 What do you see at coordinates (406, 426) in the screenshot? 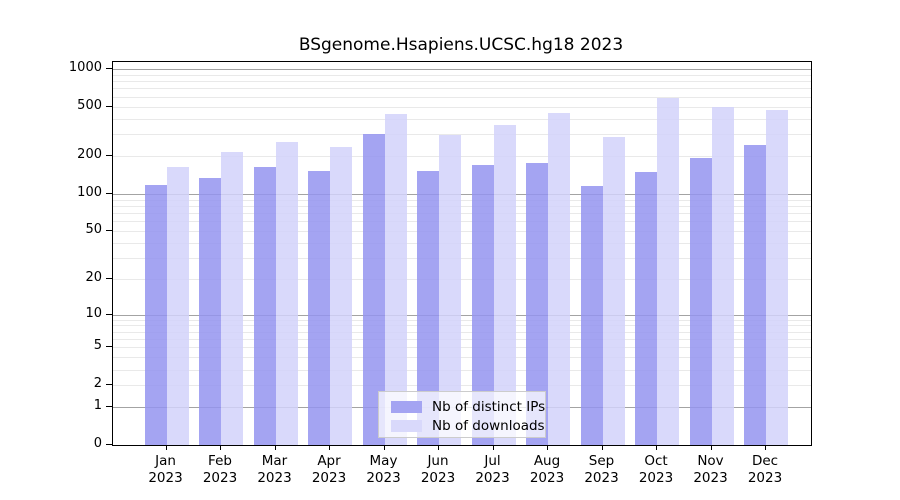
I see `legend-swatch-downloads` at bounding box center [406, 426].